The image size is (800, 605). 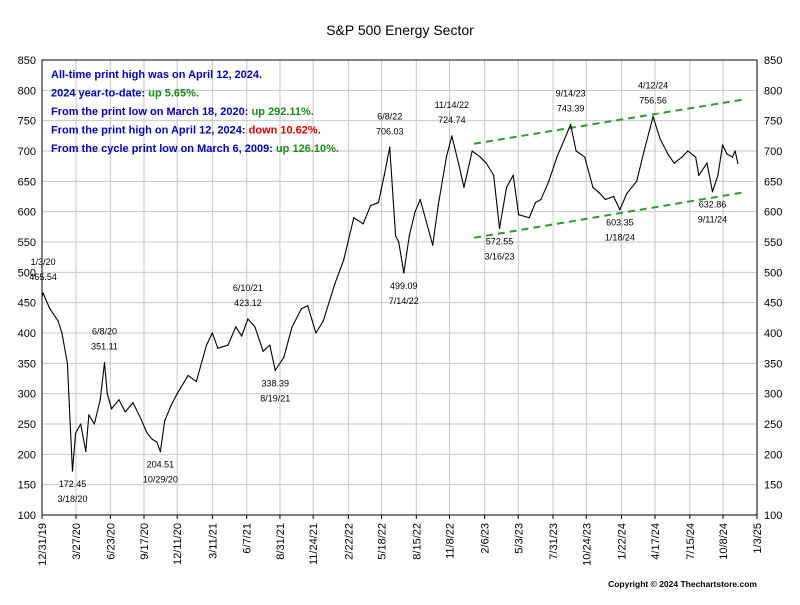 What do you see at coordinates (773, 152) in the screenshot?
I see `y-tick-label-right: 700` at bounding box center [773, 152].